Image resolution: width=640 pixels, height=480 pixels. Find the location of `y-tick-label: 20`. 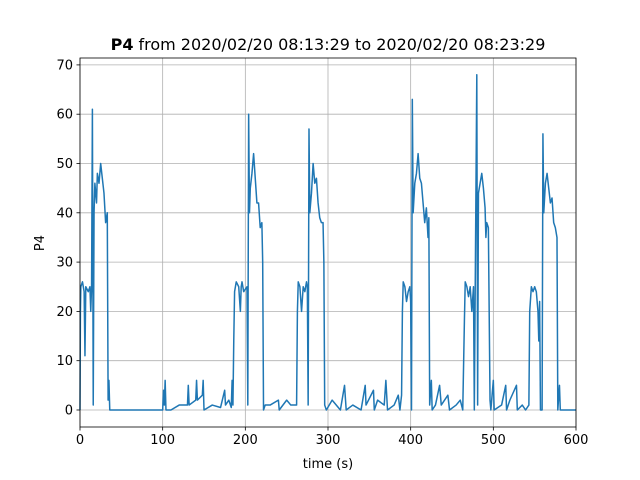

y-tick-label: 20 is located at coordinates (64, 312).